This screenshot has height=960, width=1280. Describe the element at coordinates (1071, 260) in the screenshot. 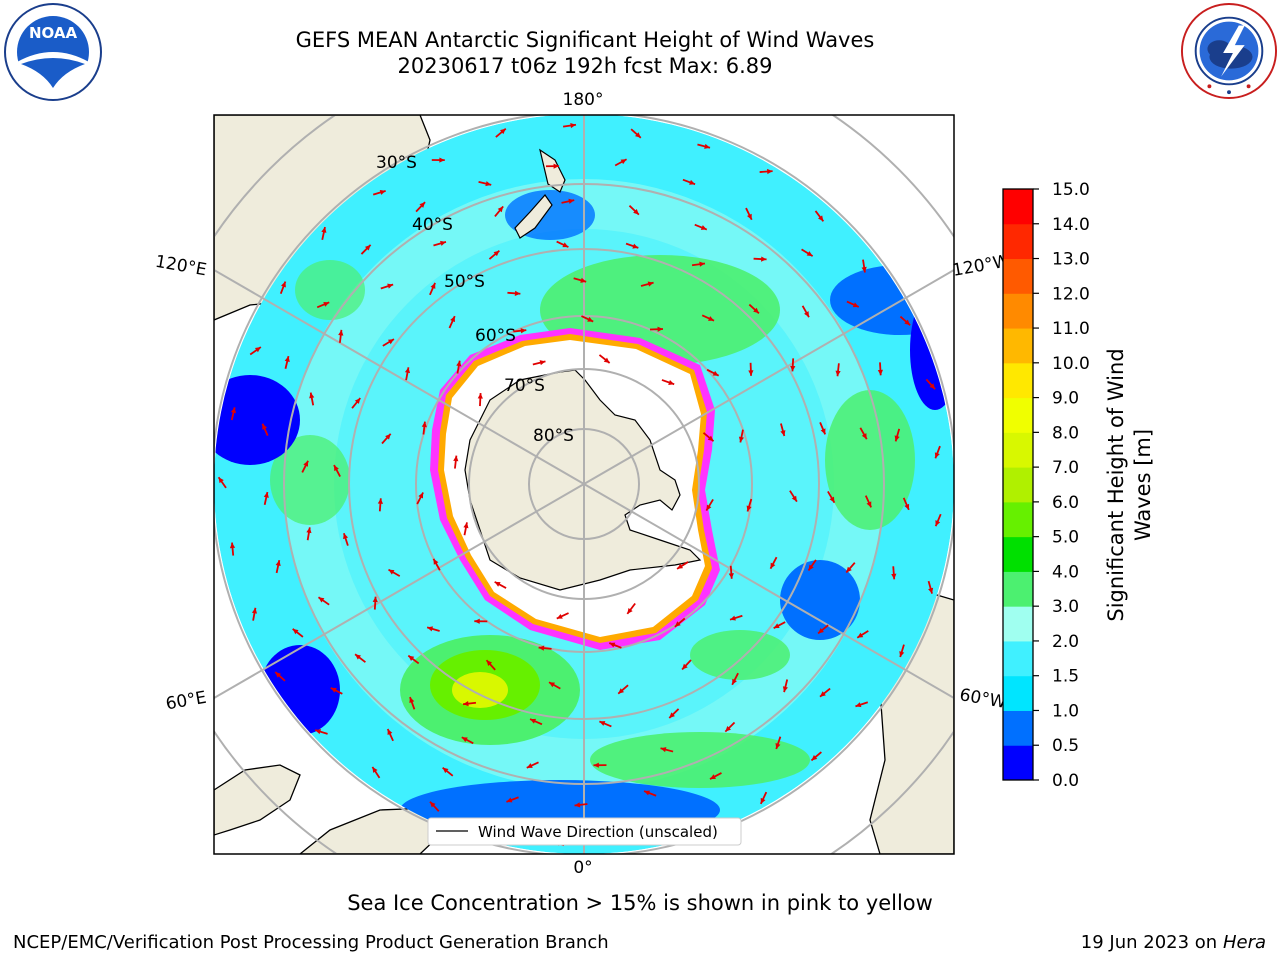

I see `colorbar-tick-label: 13.0` at that location.